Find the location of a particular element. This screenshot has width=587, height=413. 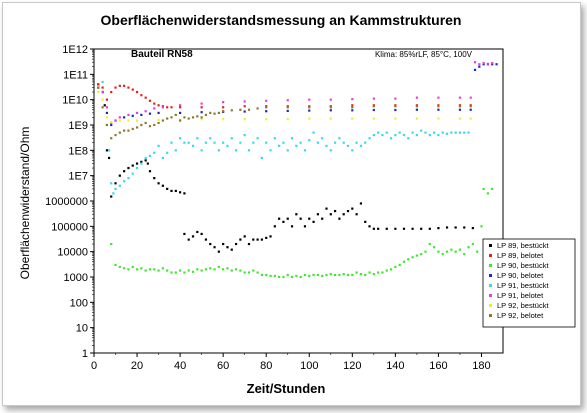

legend-label: LP 91, belotet is located at coordinates (520, 295).